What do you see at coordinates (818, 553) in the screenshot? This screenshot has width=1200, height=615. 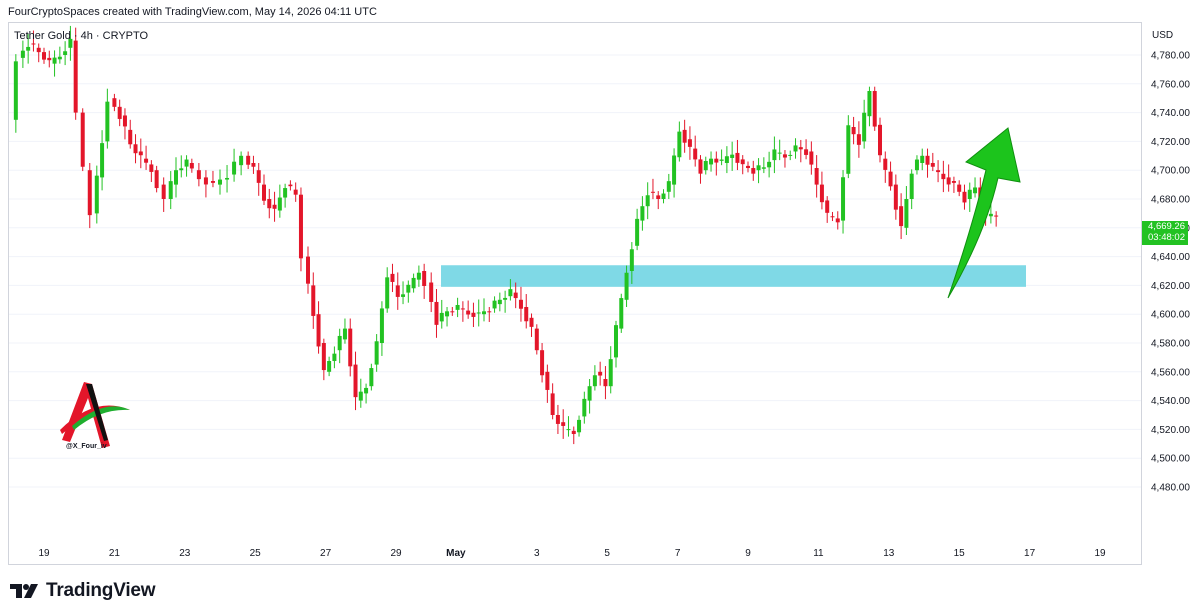 I see `x-tick-label: 11` at bounding box center [818, 553].